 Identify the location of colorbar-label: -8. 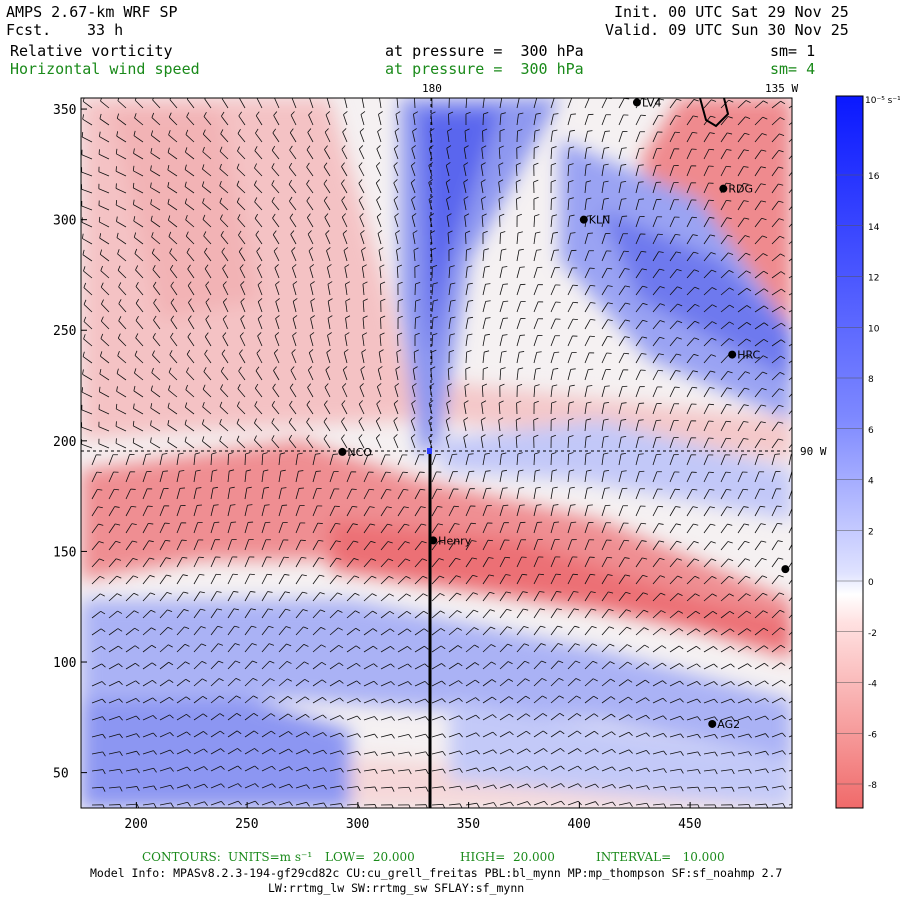
(872, 786).